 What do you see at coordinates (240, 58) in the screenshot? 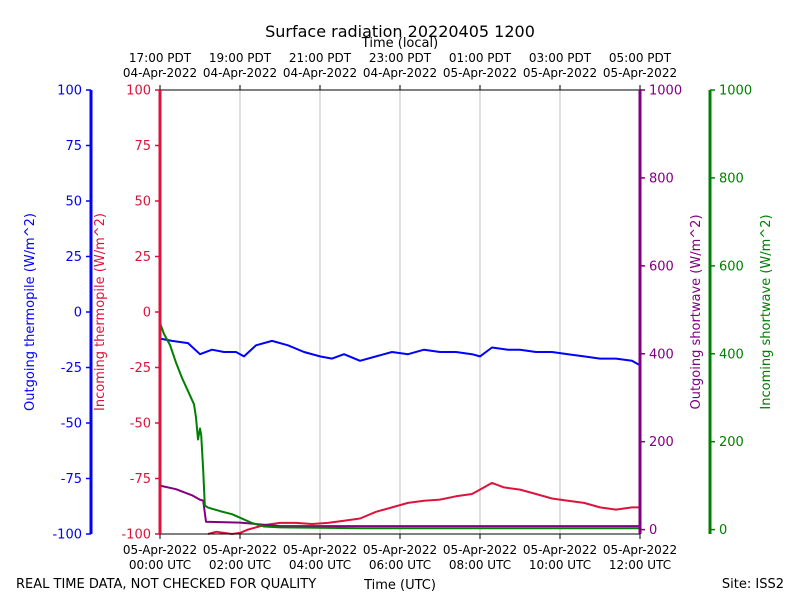
I see `top-tick-label: 19:00 PDT` at bounding box center [240, 58].